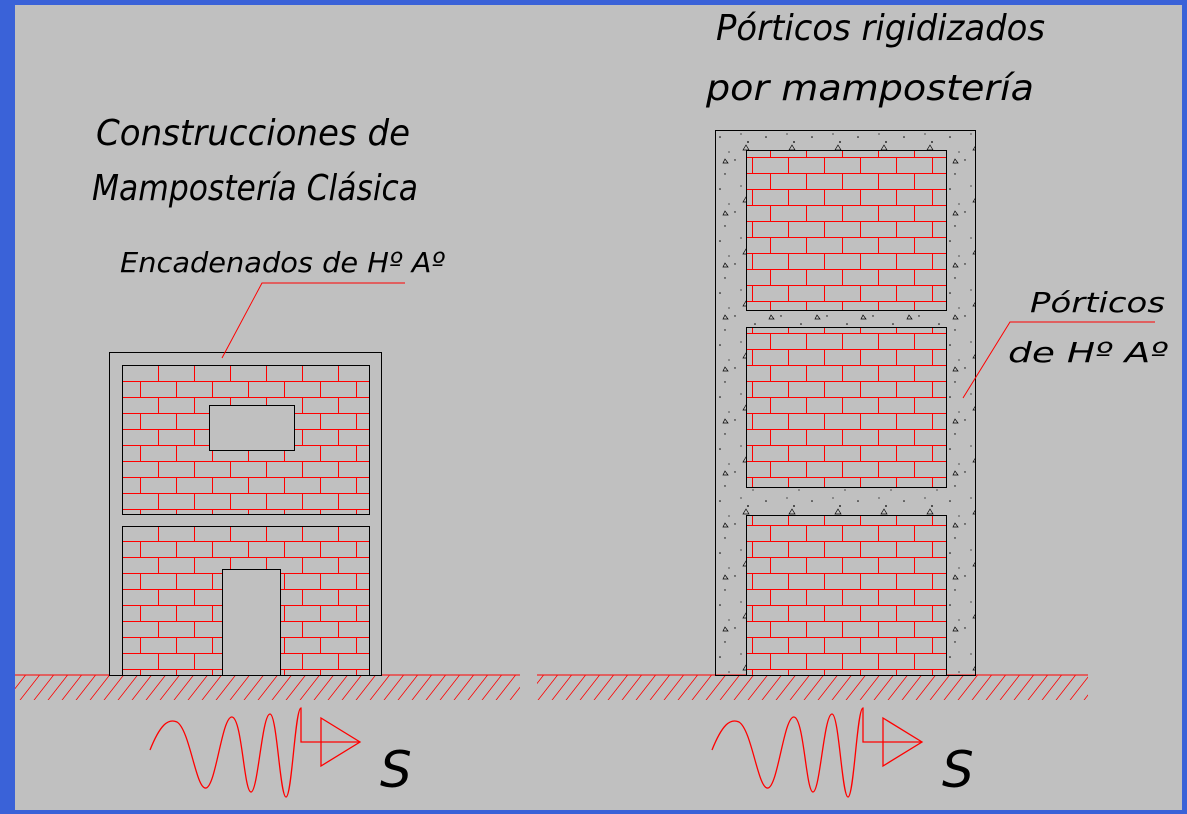 The image size is (1187, 814). I want to click on left-title: Construcciones de, so click(253, 133).